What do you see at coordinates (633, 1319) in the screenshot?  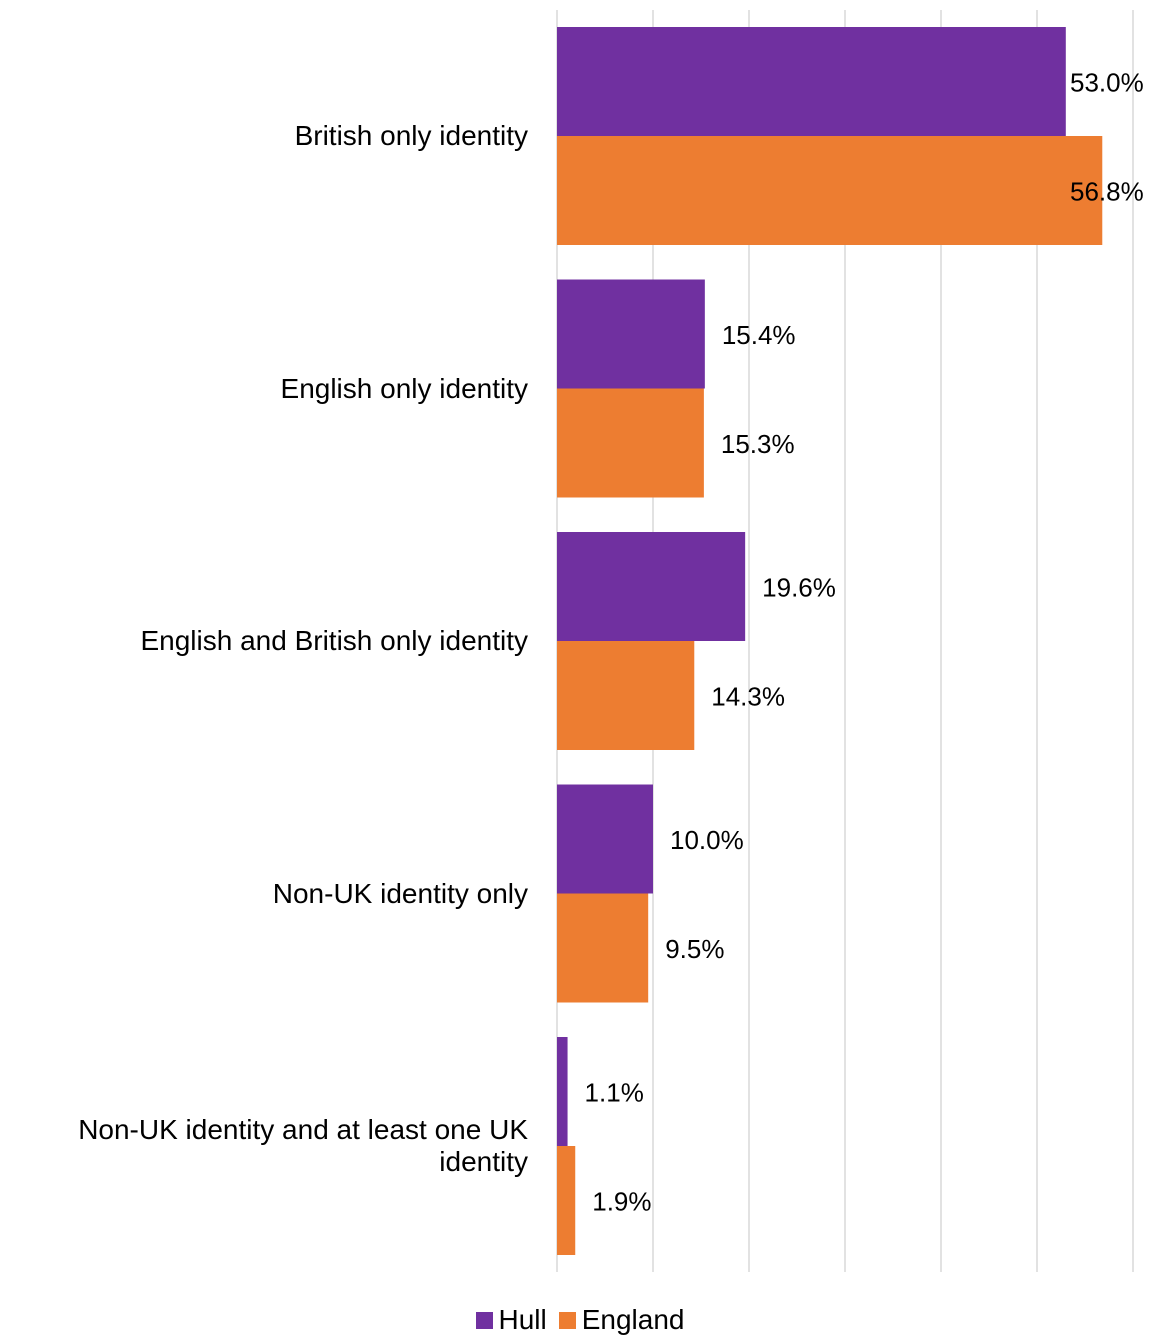 I see `legend-label-england: England` at bounding box center [633, 1319].